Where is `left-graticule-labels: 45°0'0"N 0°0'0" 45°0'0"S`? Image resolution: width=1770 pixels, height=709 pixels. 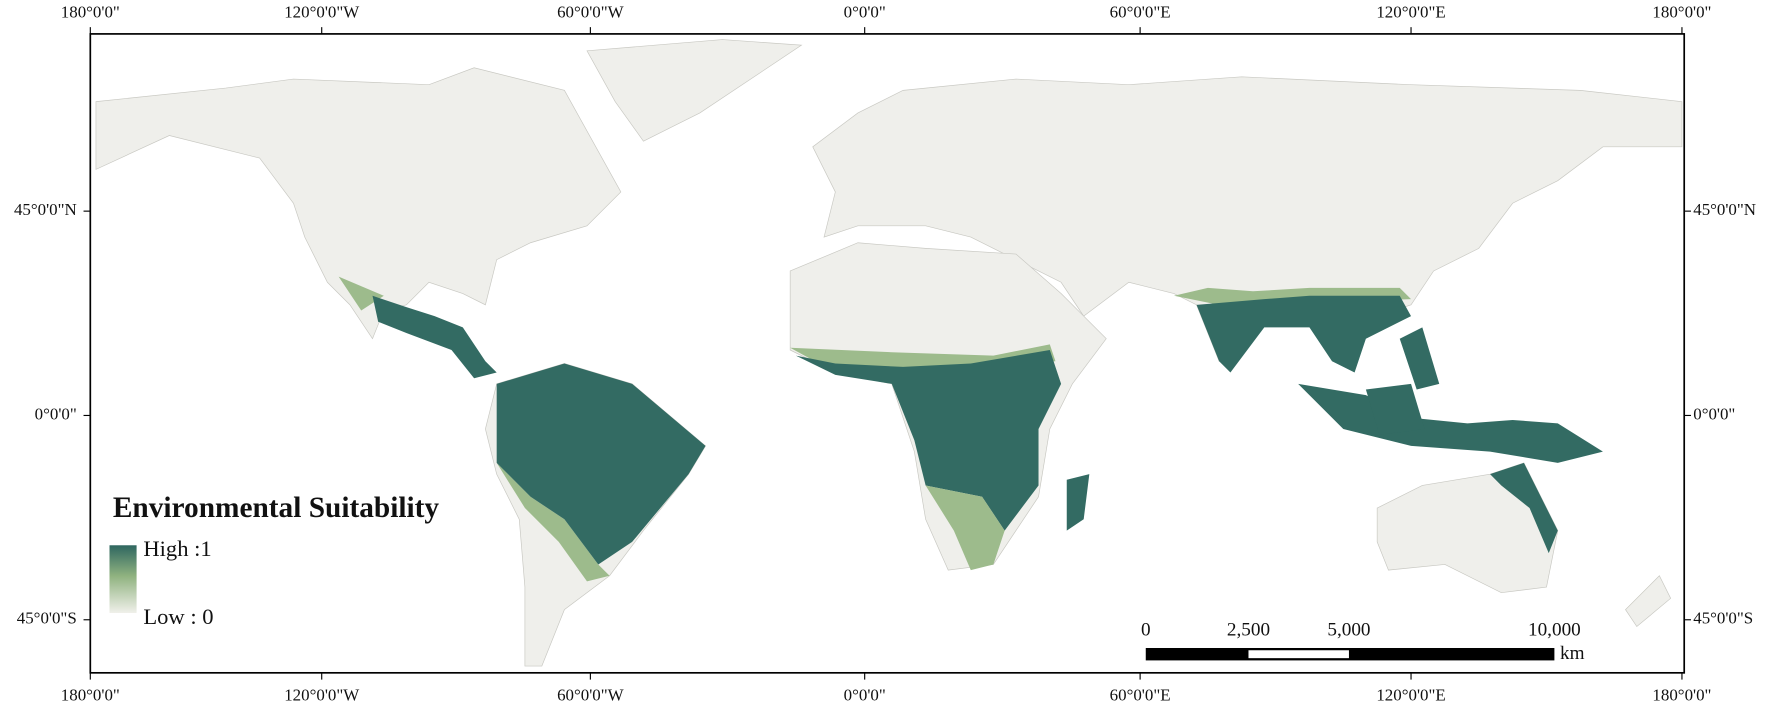 left-graticule-labels: 45°0'0"N 0°0'0" 45°0'0"S is located at coordinates (45, 414).